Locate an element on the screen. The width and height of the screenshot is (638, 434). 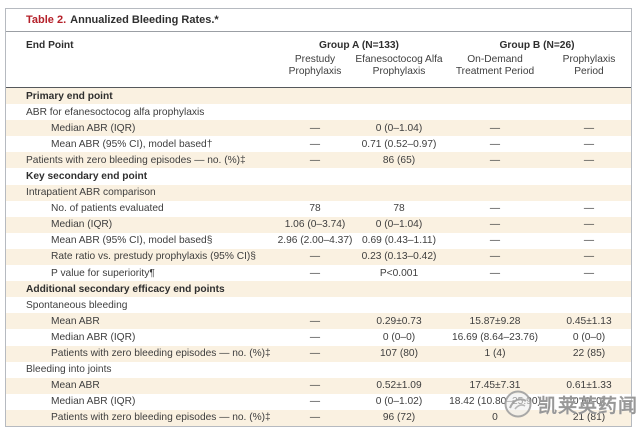
table-row: Mean ABR — 0.29±0.73 15.87±9.28 0.45±1.13 is located at coordinates (318, 321).